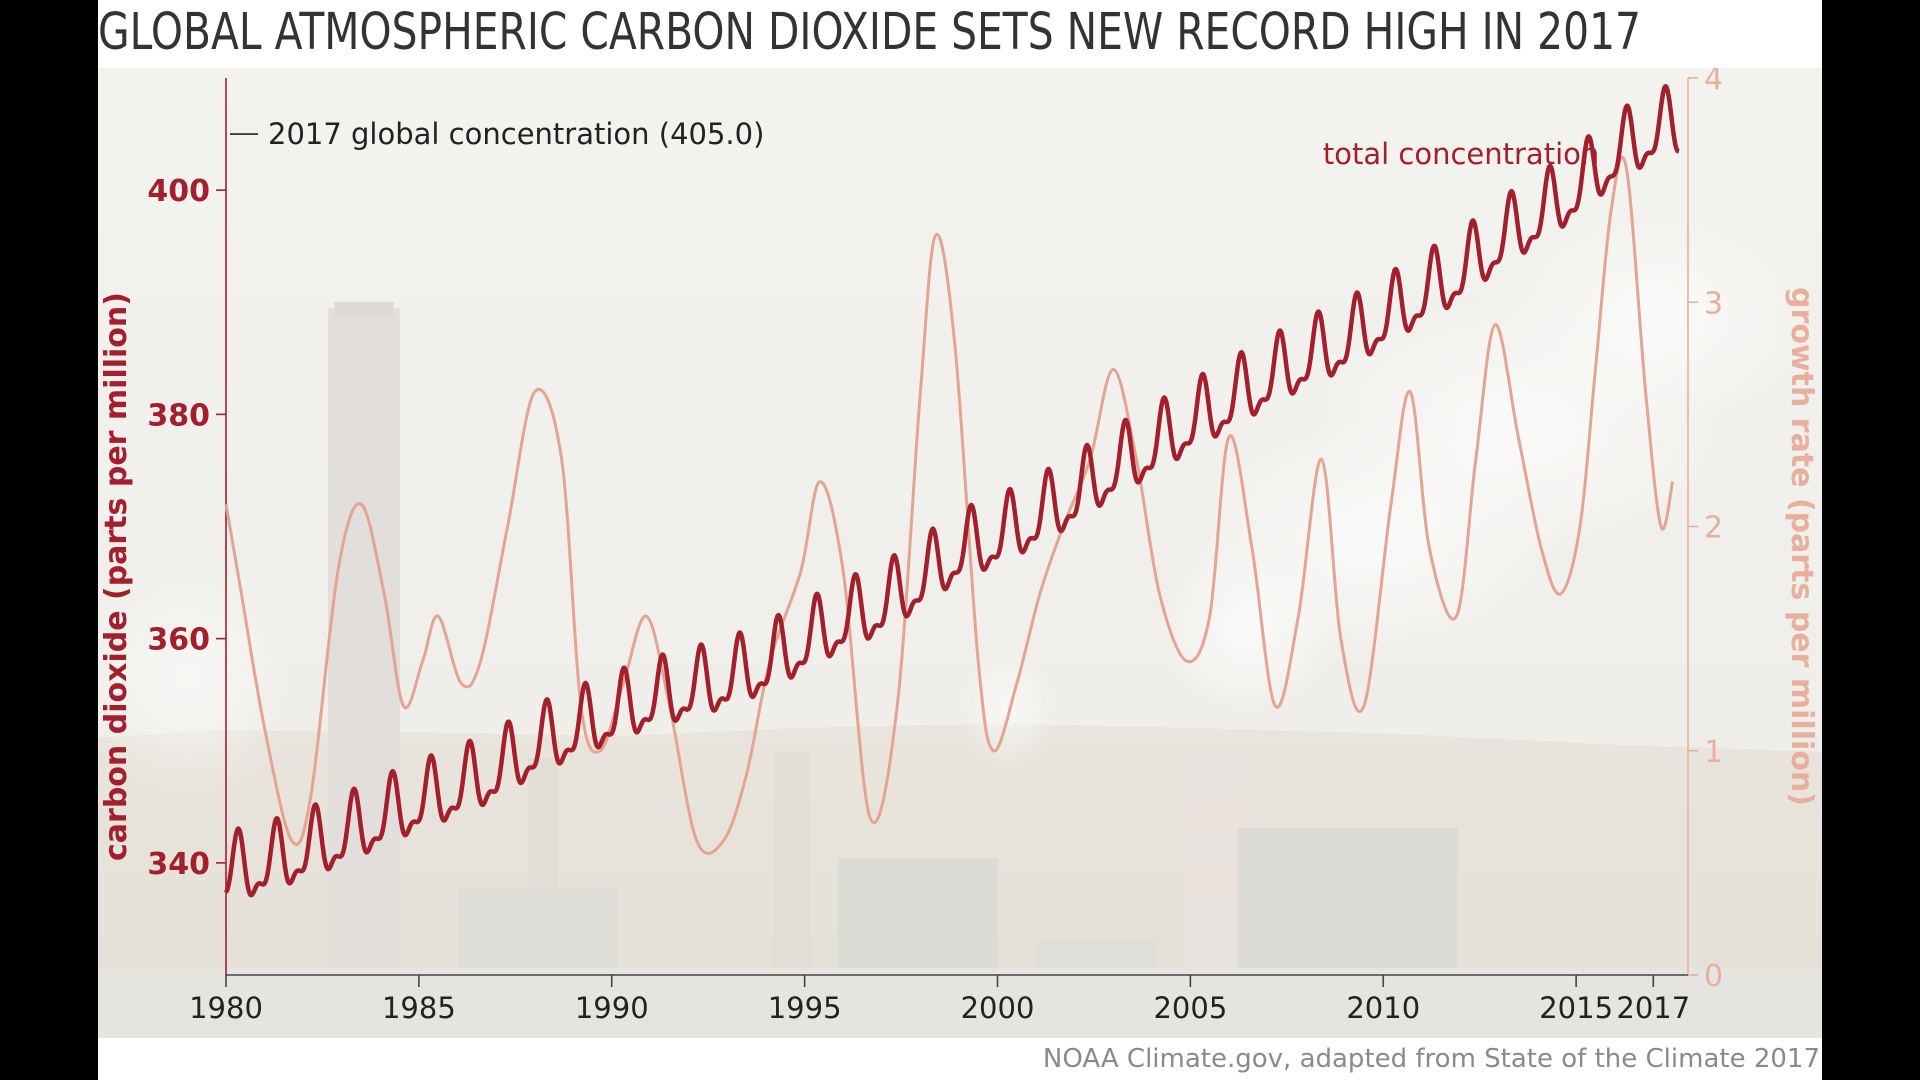 This screenshot has width=1920, height=1080. I want to click on 2017-concentration-annotation: 2017 global concentration (405.0), so click(516, 134).